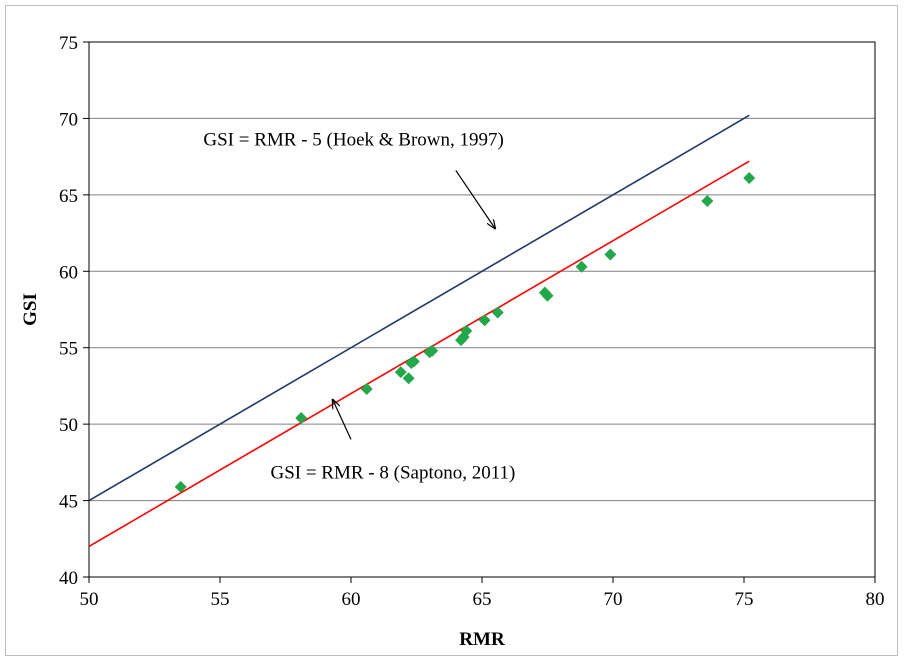  What do you see at coordinates (68, 272) in the screenshot?
I see `y-tick-label: 60` at bounding box center [68, 272].